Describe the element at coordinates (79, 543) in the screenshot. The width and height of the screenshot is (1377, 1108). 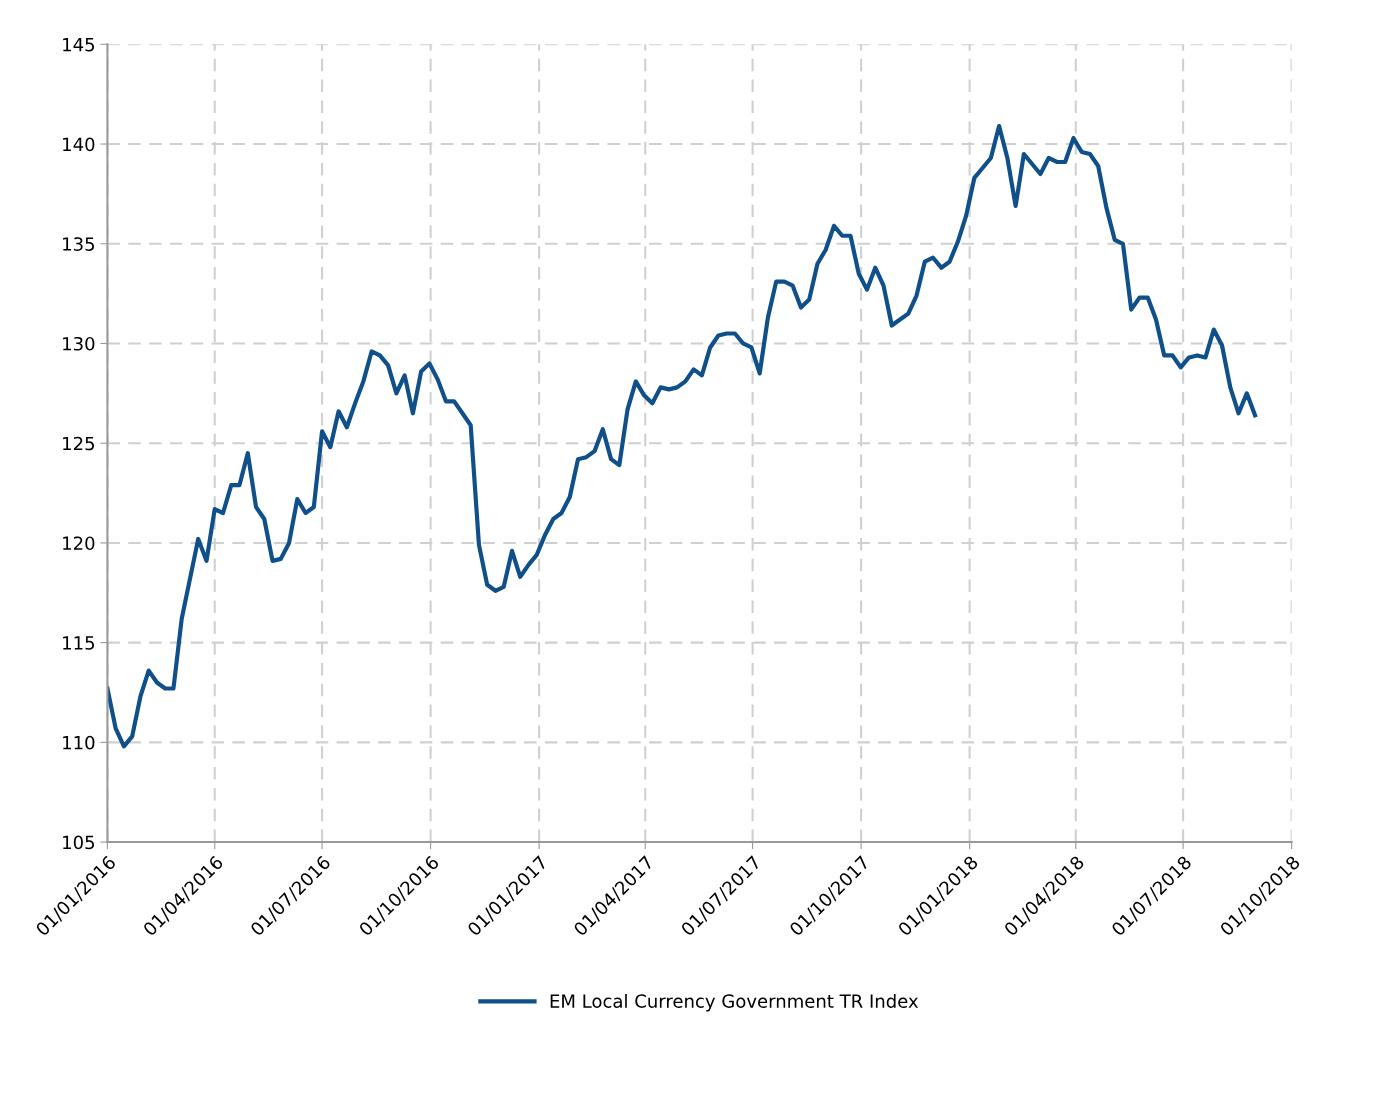
I see `y-tick-label: 120` at that location.